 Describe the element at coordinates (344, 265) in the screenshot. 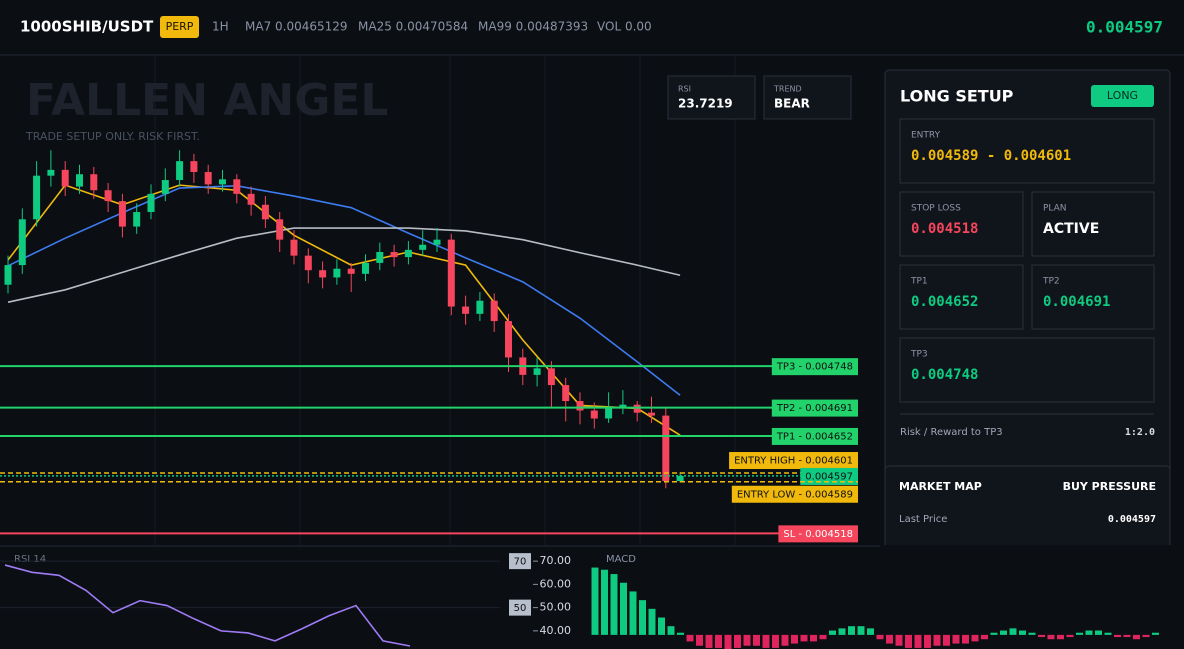

I see `moving-average` at that location.